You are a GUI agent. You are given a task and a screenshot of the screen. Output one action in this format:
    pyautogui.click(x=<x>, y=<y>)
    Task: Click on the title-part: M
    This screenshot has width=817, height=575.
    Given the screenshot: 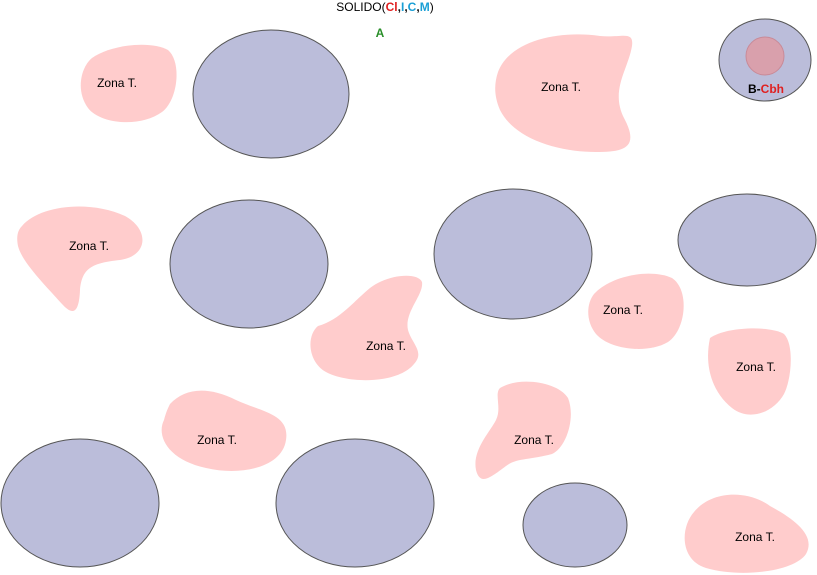 What is the action you would take?
    pyautogui.click(x=424, y=7)
    